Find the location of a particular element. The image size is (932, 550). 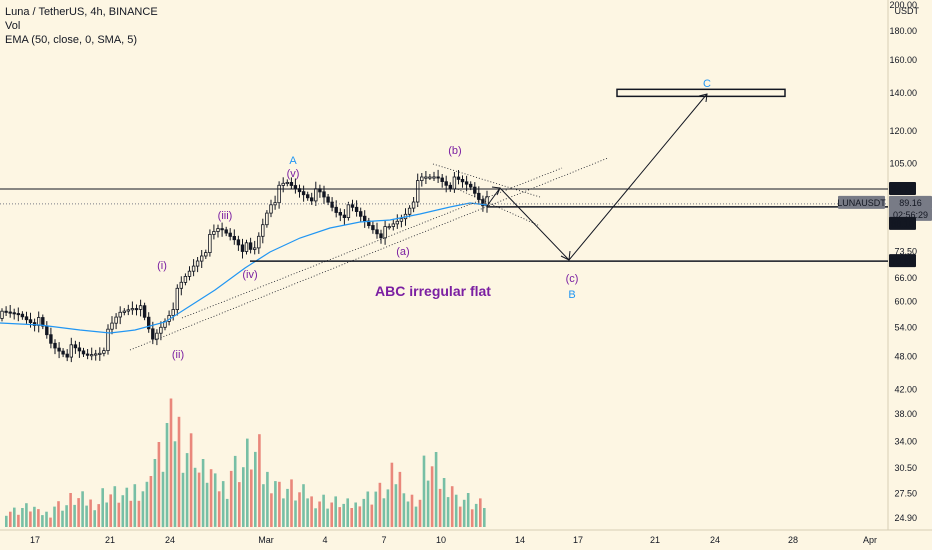

price-tick-label: 120.00 is located at coordinates (903, 131).